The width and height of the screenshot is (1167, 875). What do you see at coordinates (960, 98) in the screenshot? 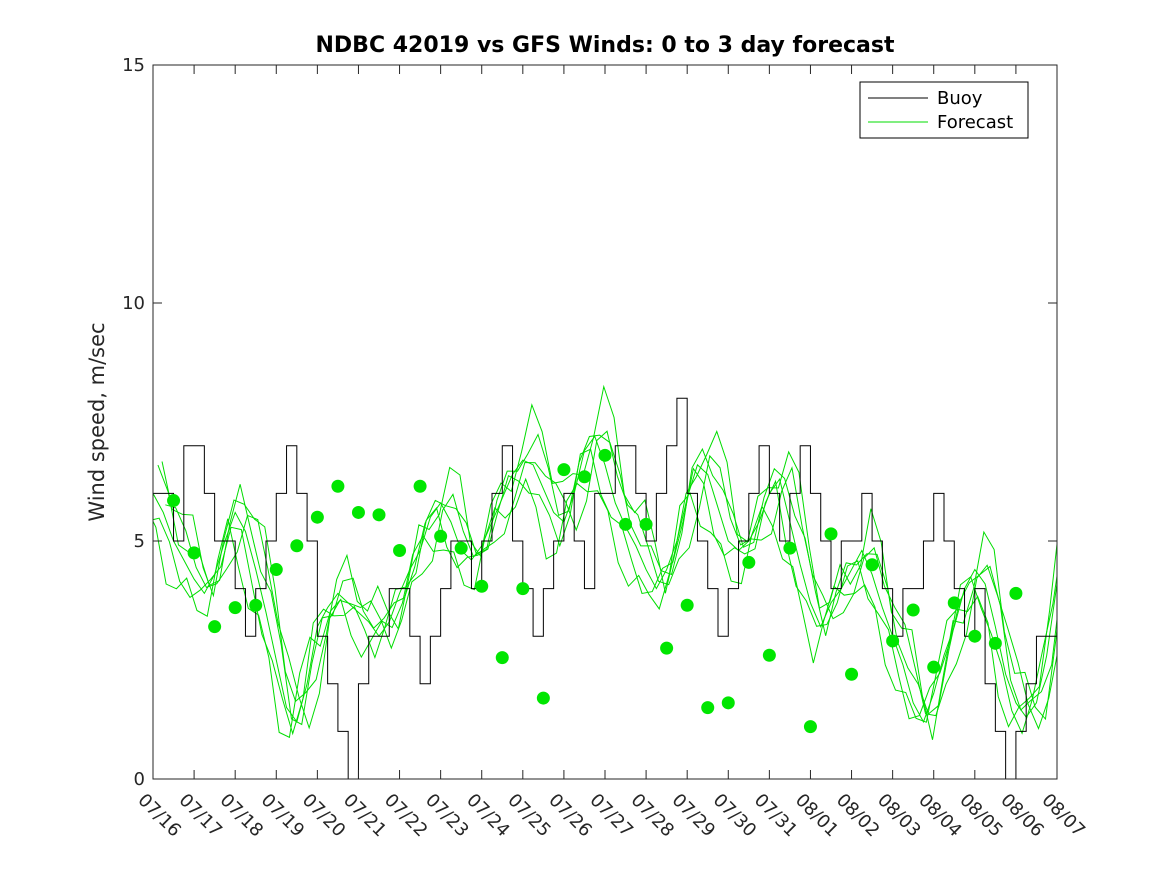
I see `legend-buoy-label: Buoy` at bounding box center [960, 98].